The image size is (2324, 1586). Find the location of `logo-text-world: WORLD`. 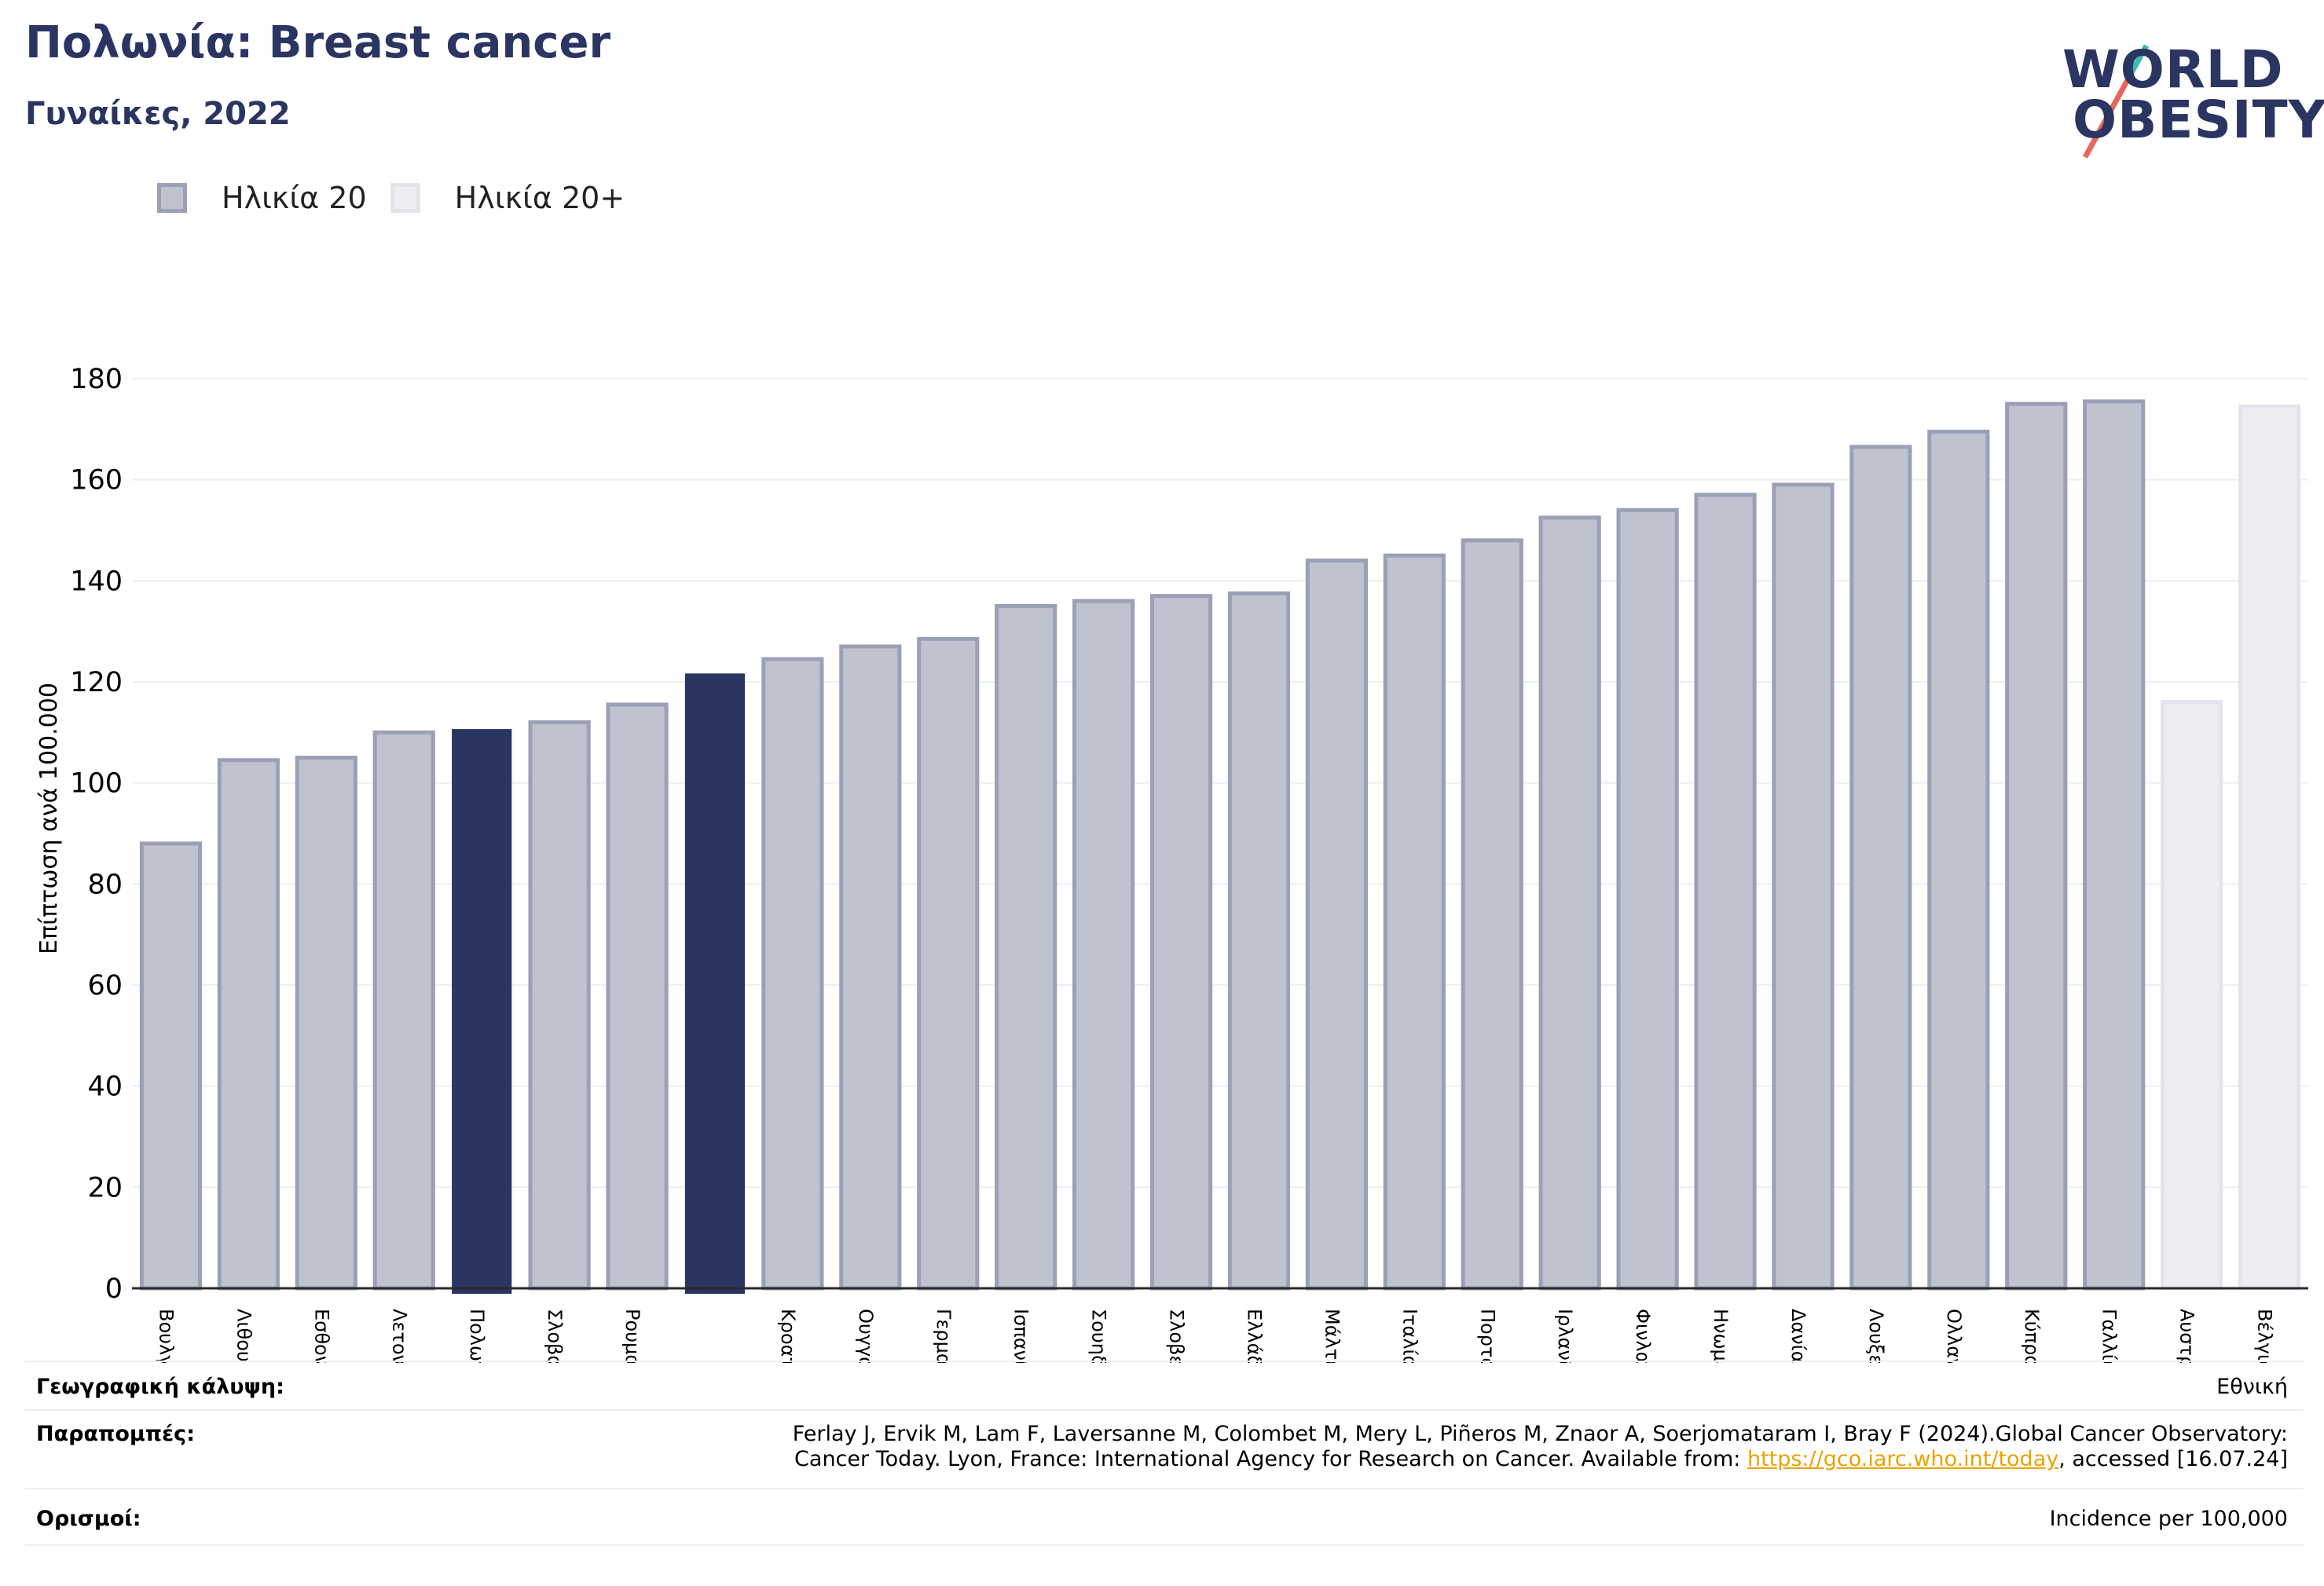

logo-text-world: WORLD is located at coordinates (2173, 69).